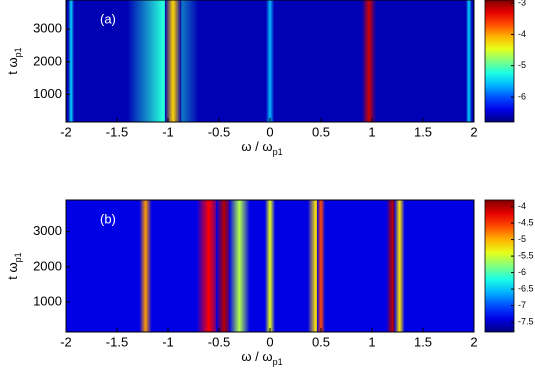 This screenshot has width=535, height=384. What do you see at coordinates (526, 321) in the screenshot?
I see `colorbar-tick-label: -7.5` at bounding box center [526, 321].